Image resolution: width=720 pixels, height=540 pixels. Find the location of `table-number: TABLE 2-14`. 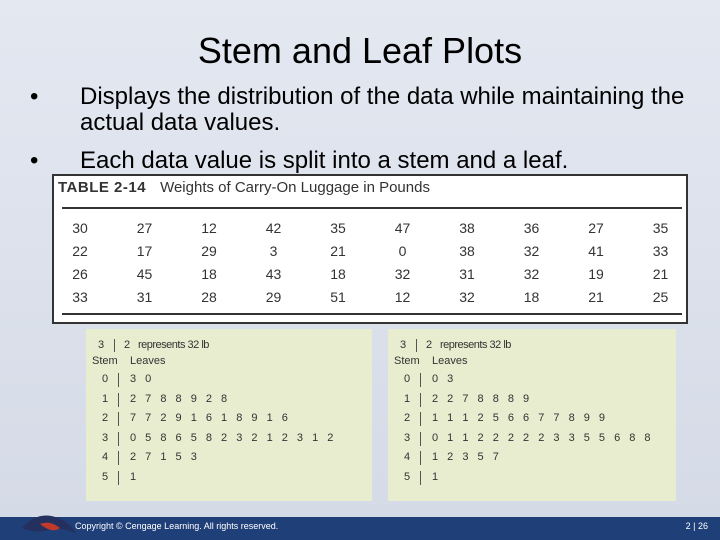

table-number: TABLE 2-14 is located at coordinates (102, 187).